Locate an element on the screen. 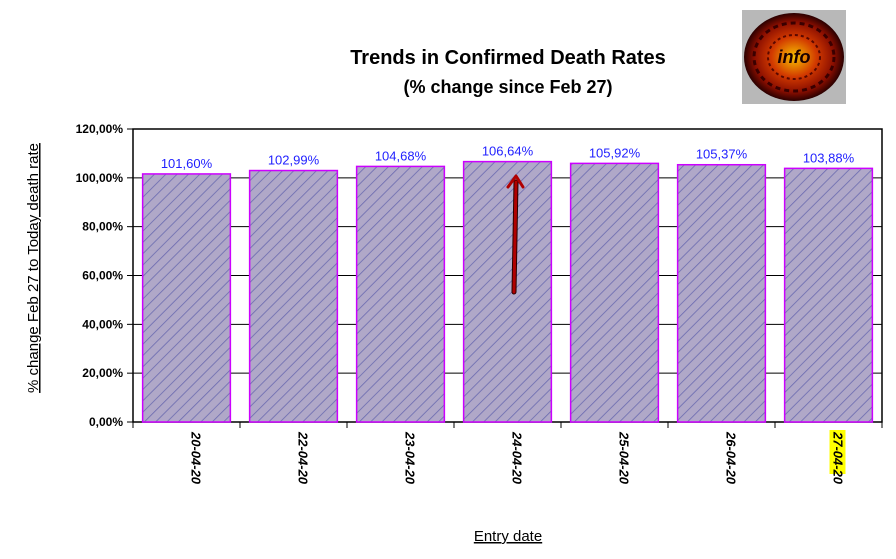  x-category-label: 20-04-20 is located at coordinates (196, 458).